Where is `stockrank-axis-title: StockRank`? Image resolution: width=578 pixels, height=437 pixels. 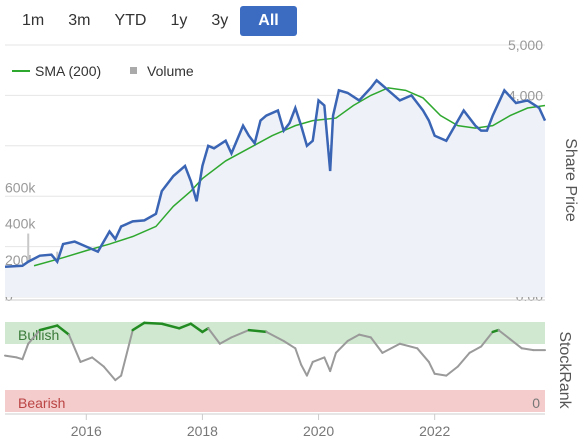
stockrank-axis-title: StockRank is located at coordinates (564, 370).